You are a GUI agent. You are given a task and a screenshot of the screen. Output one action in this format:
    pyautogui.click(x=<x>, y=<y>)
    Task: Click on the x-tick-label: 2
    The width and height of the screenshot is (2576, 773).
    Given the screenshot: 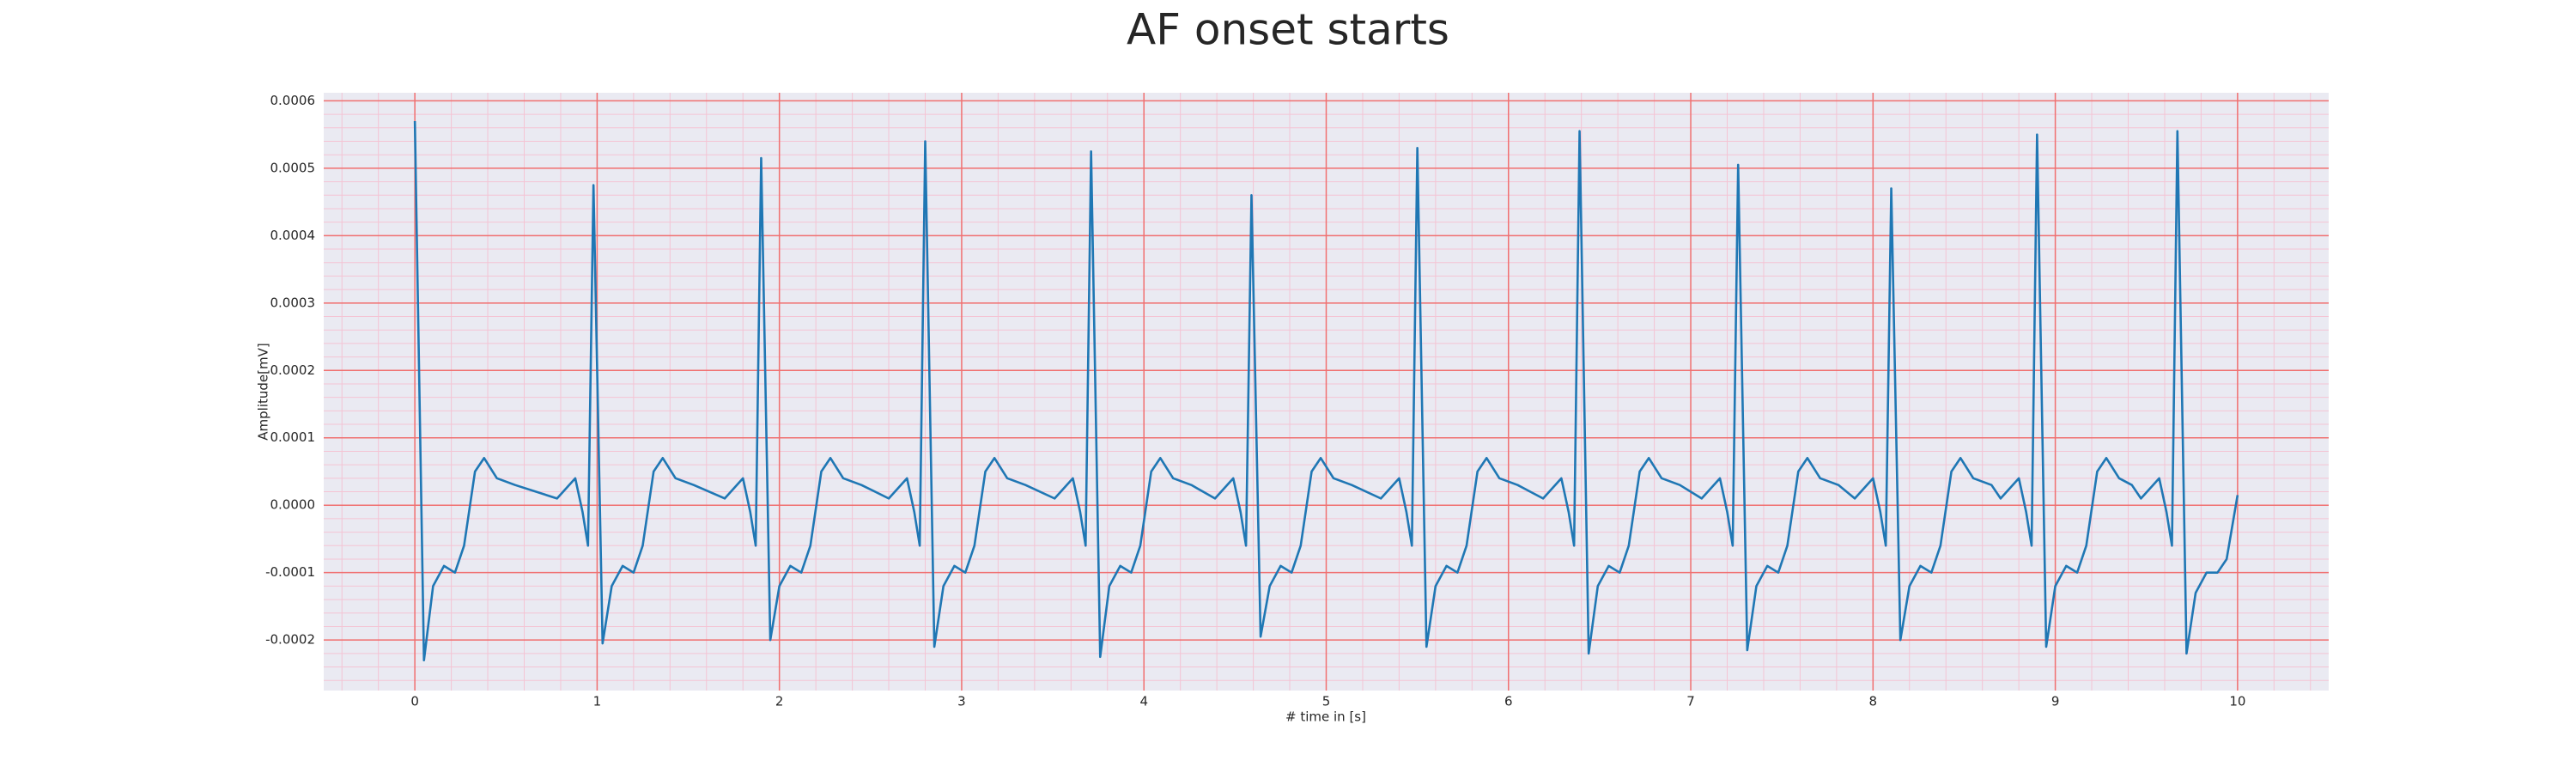 What is the action you would take?
    pyautogui.click(x=779, y=701)
    